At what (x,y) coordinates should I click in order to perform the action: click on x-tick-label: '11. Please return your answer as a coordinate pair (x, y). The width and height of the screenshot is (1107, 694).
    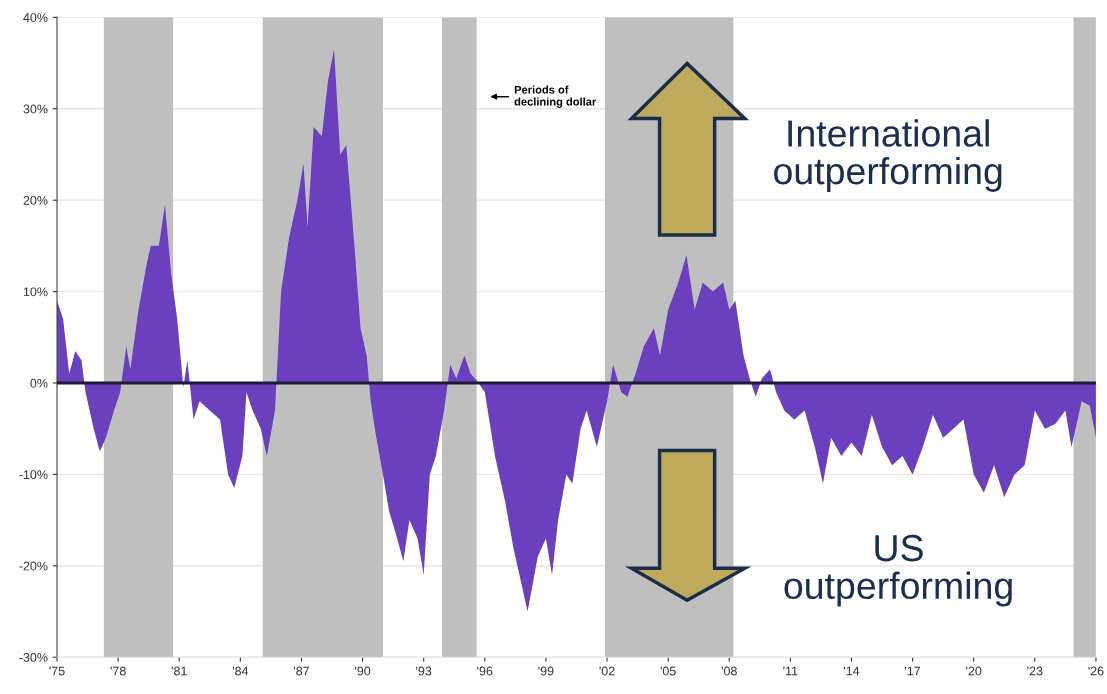
    Looking at the image, I should click on (790, 671).